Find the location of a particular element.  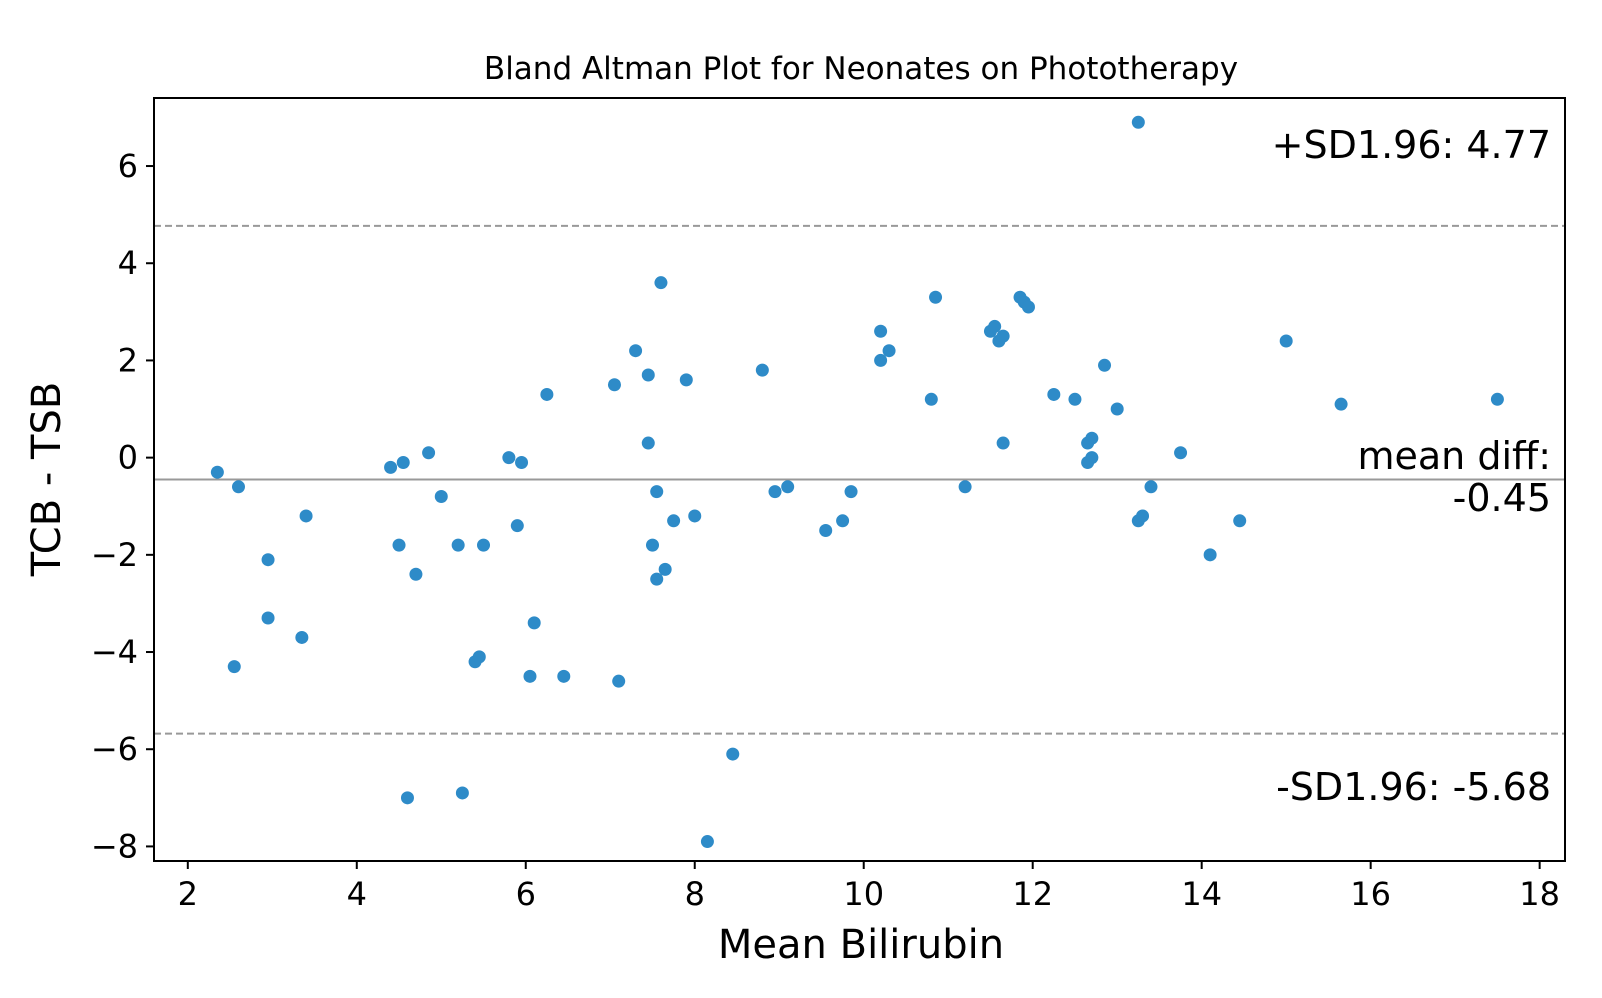

y-tick-label: −4 is located at coordinates (114, 652).